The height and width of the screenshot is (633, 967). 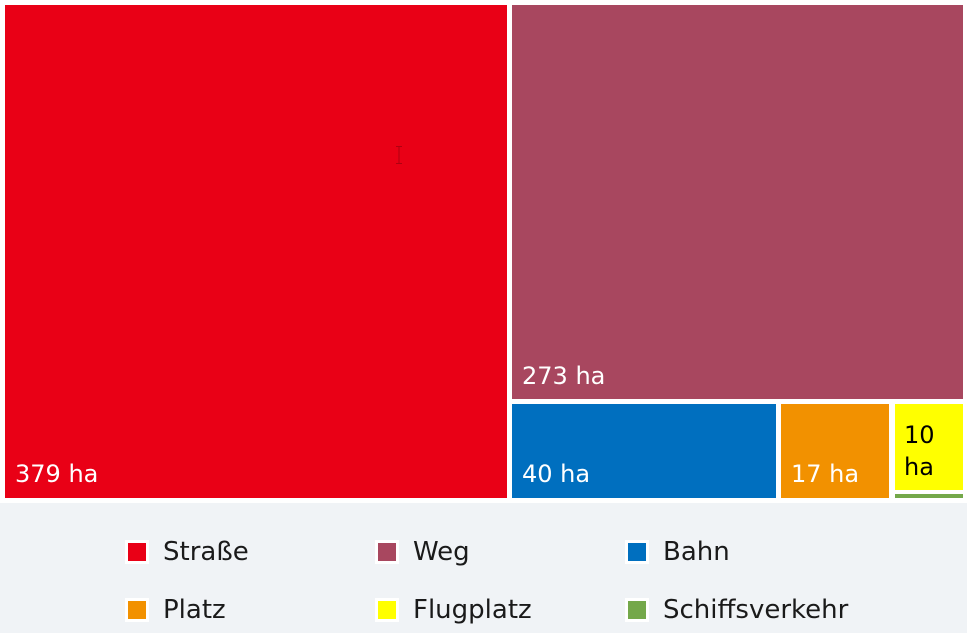 What do you see at coordinates (825, 474) in the screenshot?
I see `tile-label-platz: 17 ha` at bounding box center [825, 474].